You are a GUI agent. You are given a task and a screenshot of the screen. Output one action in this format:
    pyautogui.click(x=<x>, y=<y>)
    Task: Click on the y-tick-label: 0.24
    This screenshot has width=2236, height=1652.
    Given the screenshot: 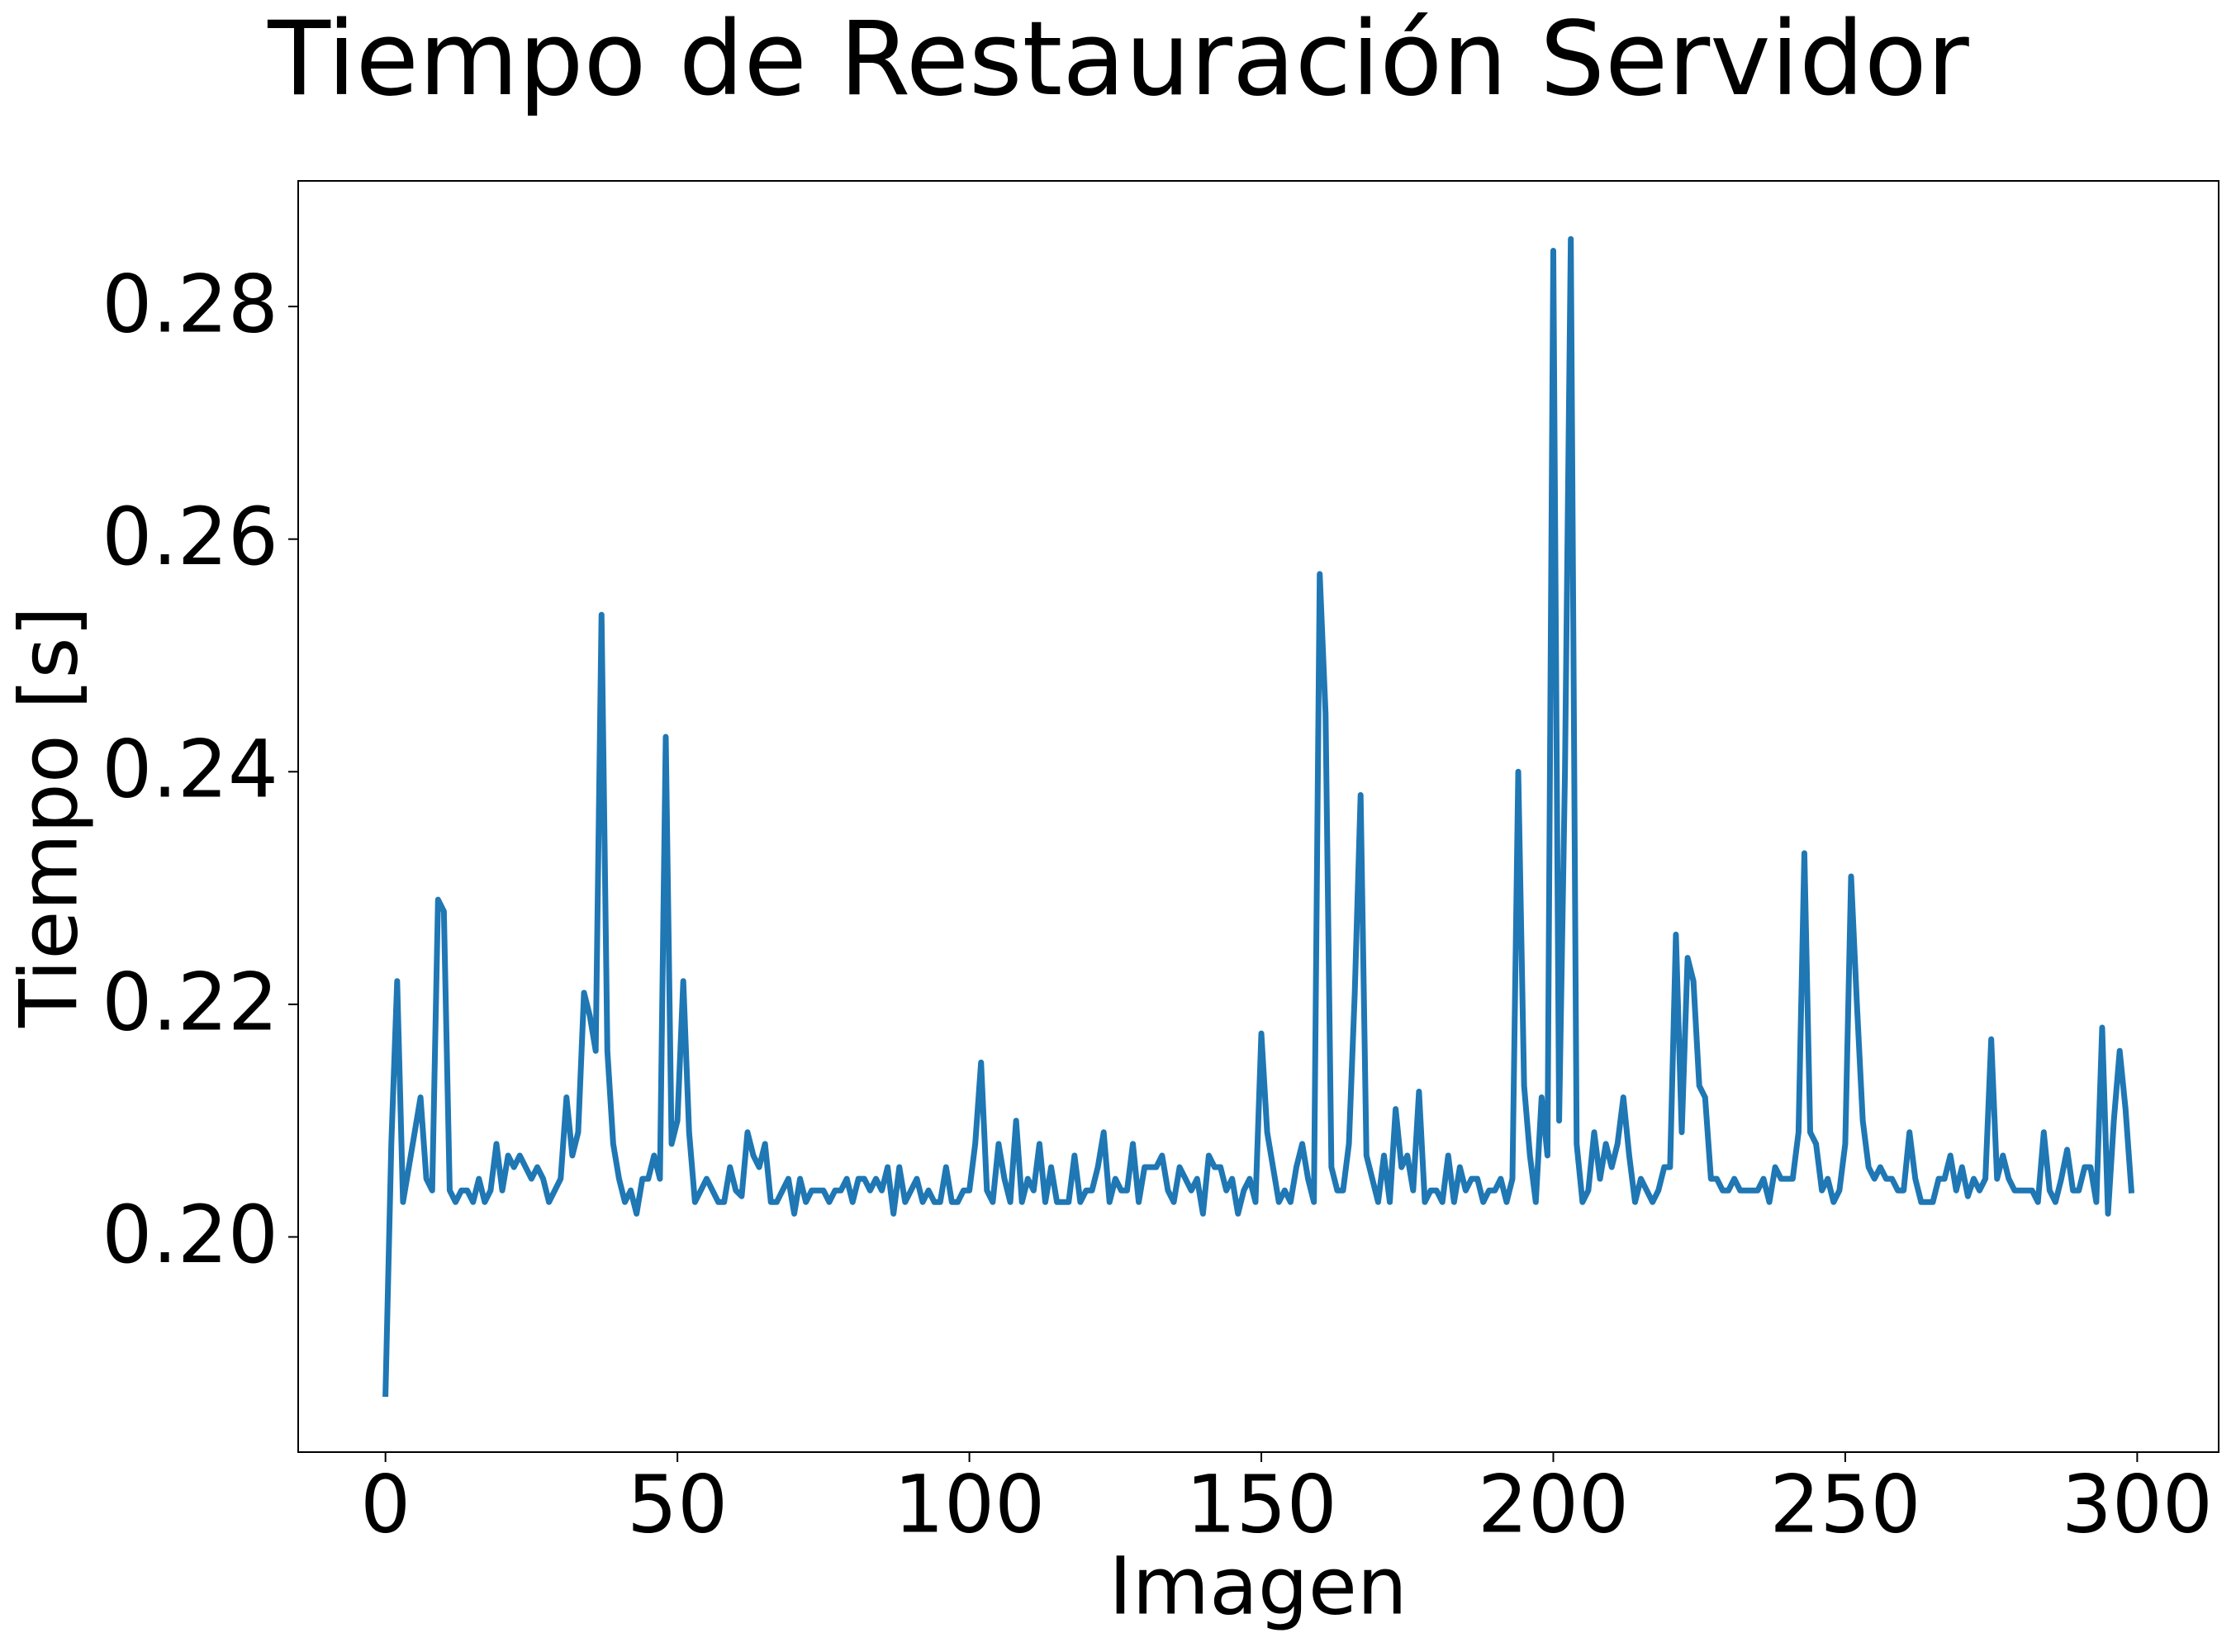 What is the action you would take?
    pyautogui.click(x=190, y=770)
    